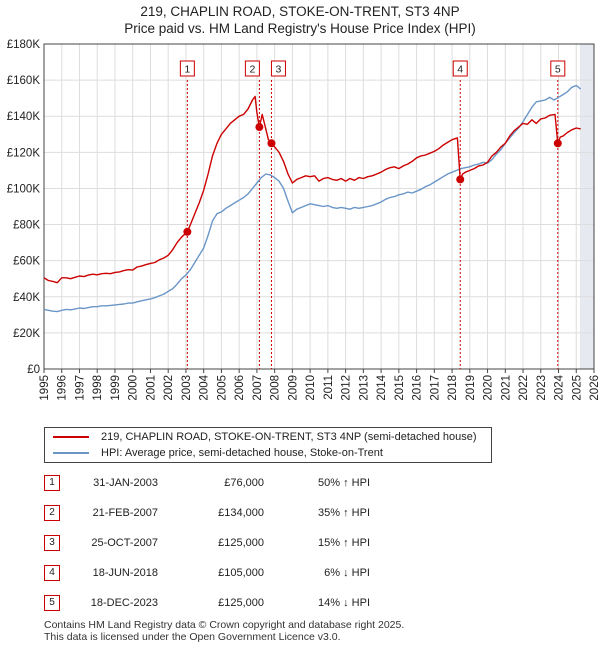 Image resolution: width=600 pixels, height=650 pixels. Describe the element at coordinates (33, 370) in the screenshot. I see `y-tick-label: £0` at that location.